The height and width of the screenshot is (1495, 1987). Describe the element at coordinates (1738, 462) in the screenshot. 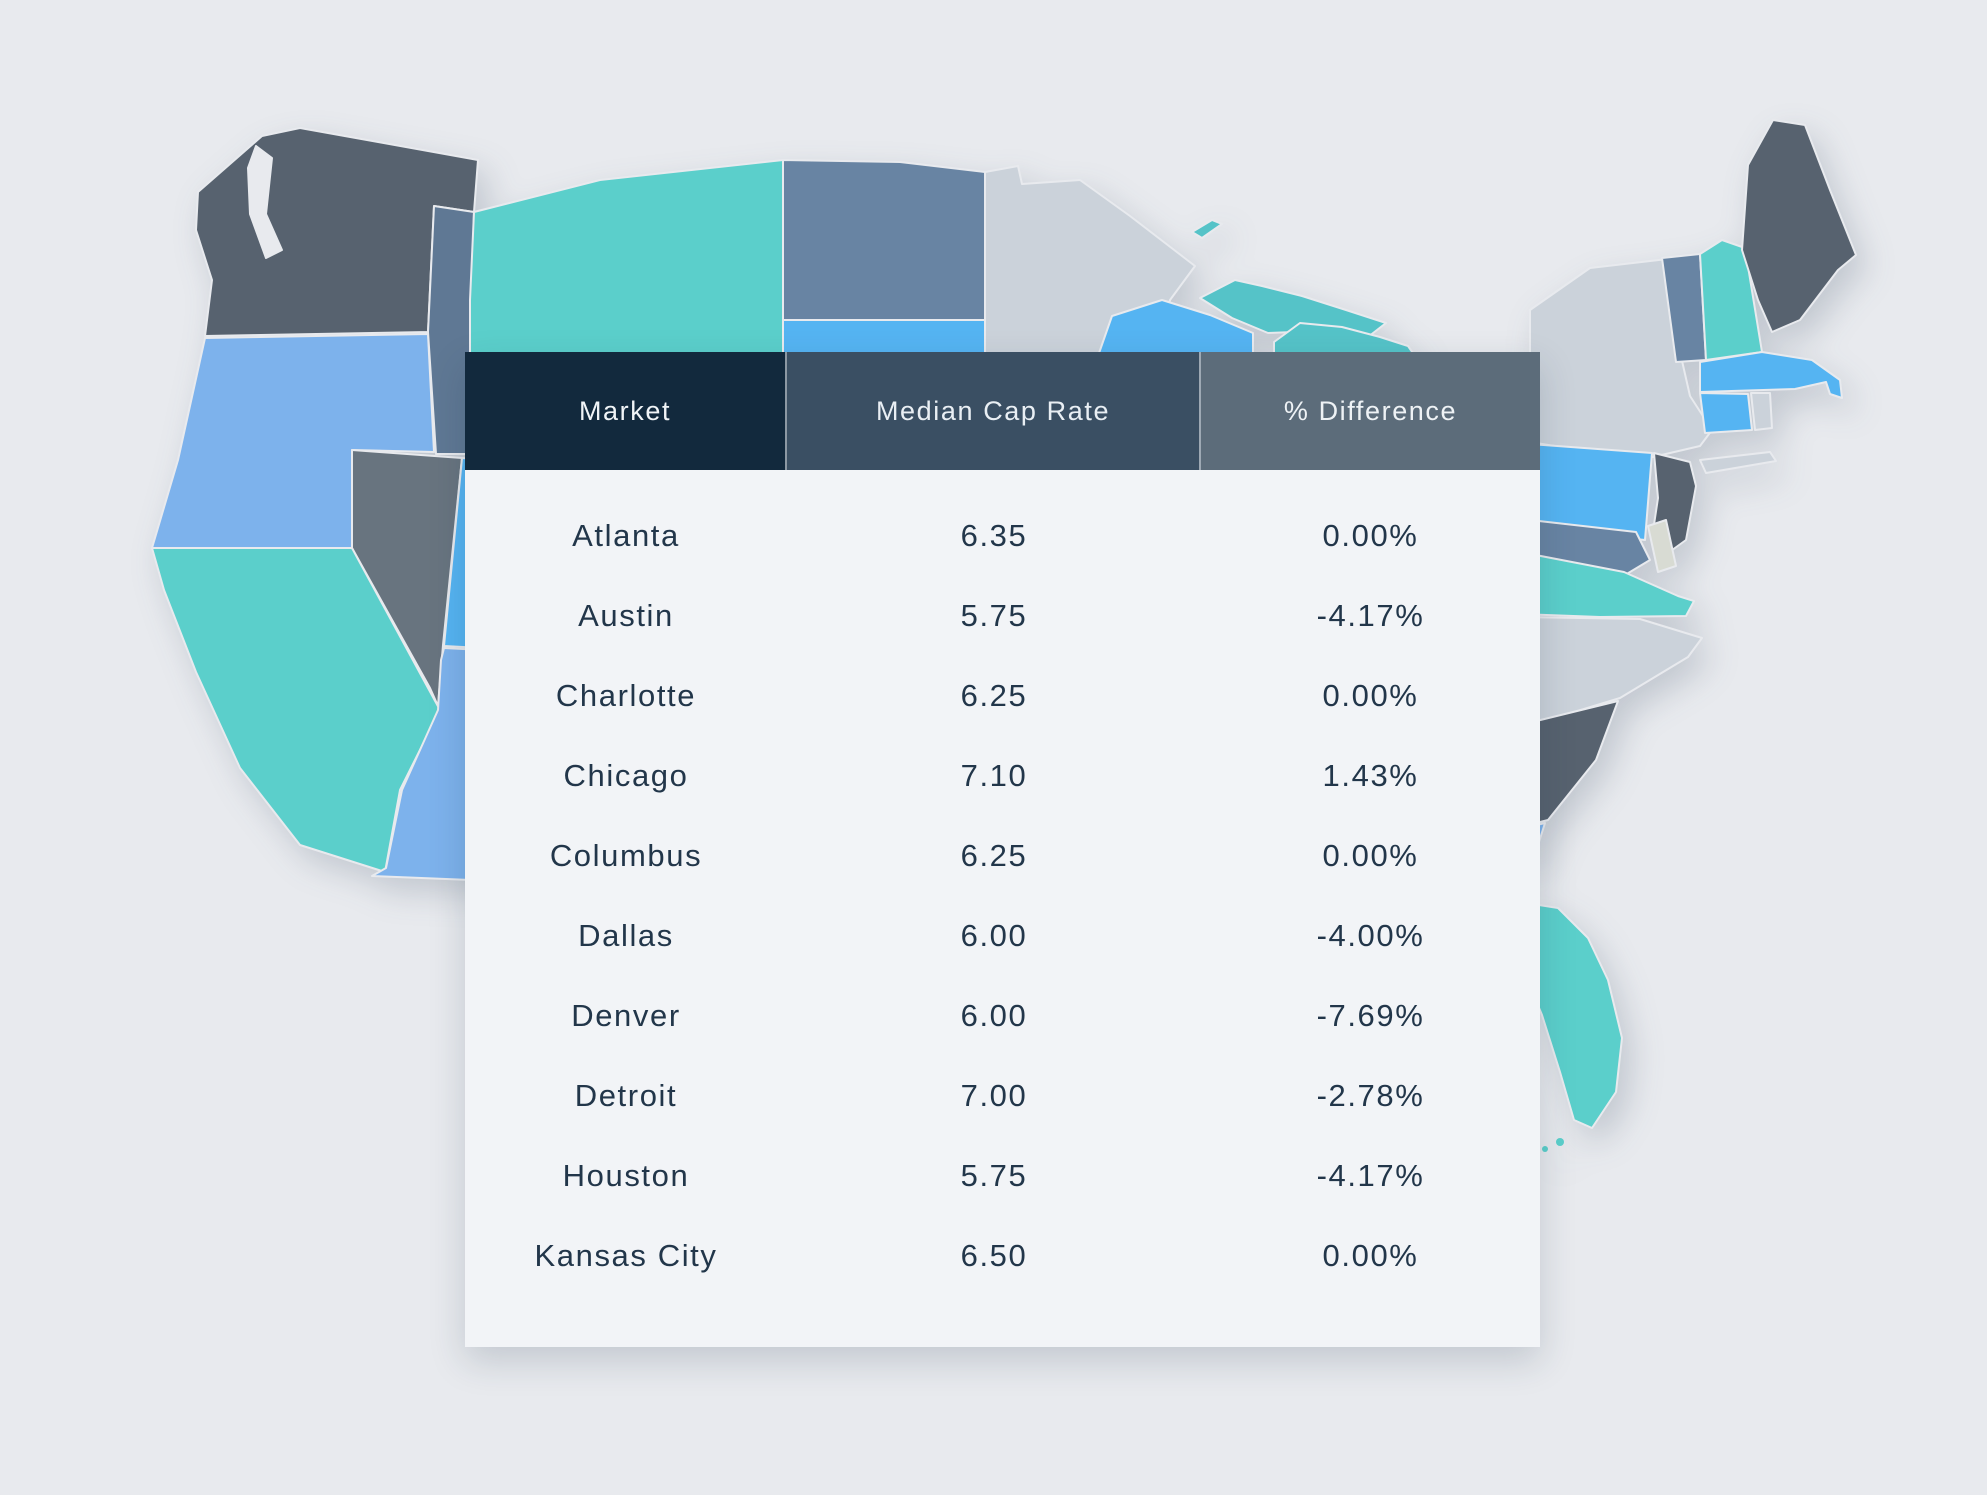

I see `long-island-shape` at that location.